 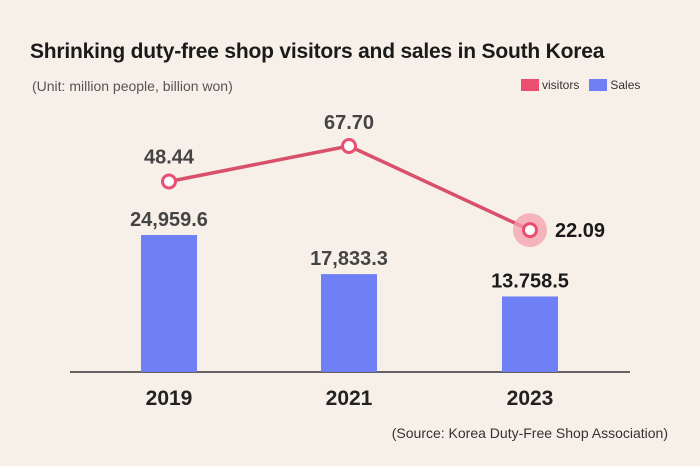 I want to click on legend-swatch-visitors, so click(x=530, y=85).